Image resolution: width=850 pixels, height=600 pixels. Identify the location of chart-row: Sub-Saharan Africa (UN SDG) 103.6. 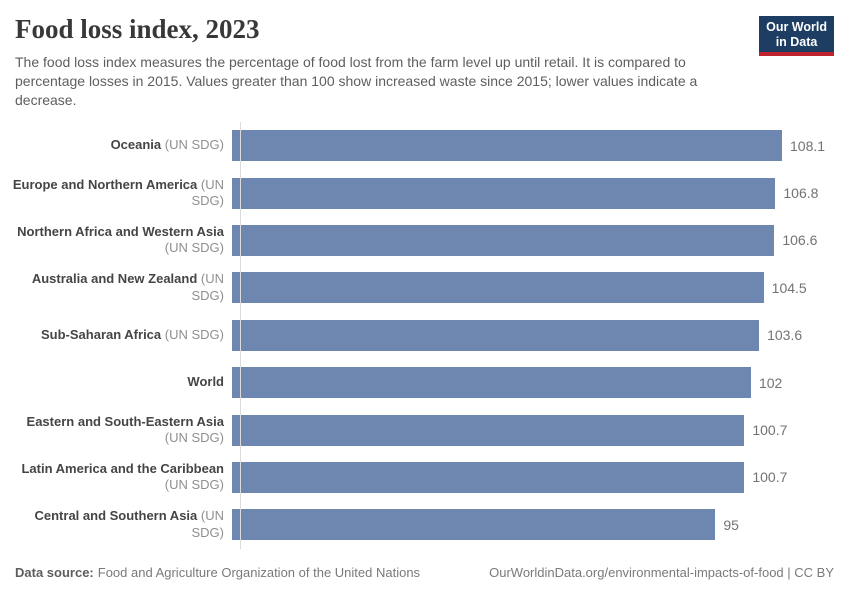
(425, 335).